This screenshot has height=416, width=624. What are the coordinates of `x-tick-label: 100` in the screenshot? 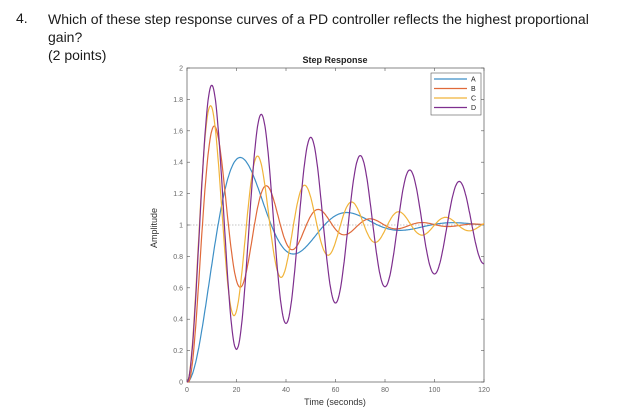 It's located at (435, 390).